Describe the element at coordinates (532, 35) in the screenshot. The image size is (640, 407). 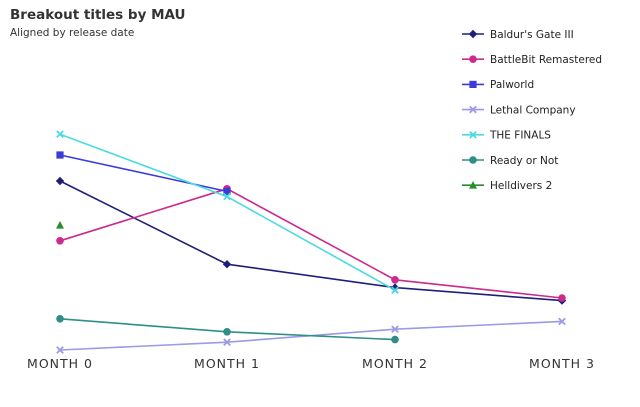
I see `legend-label-baldur-s-gate-iii: Baldur's Gate III` at that location.